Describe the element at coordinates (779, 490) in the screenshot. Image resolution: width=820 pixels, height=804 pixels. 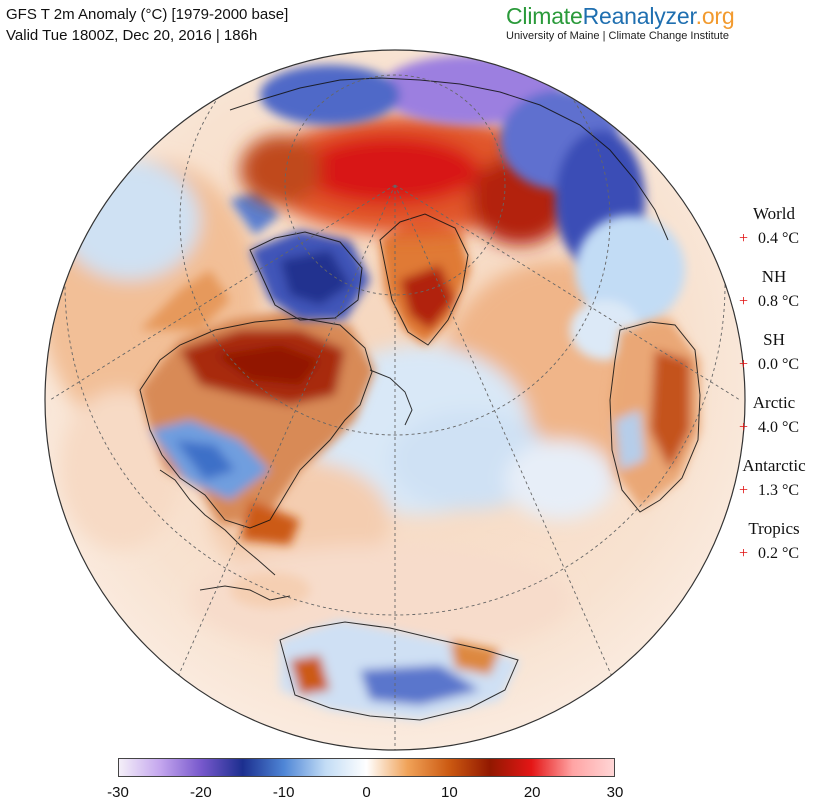
I see `stat-value: 1.3 °C` at that location.